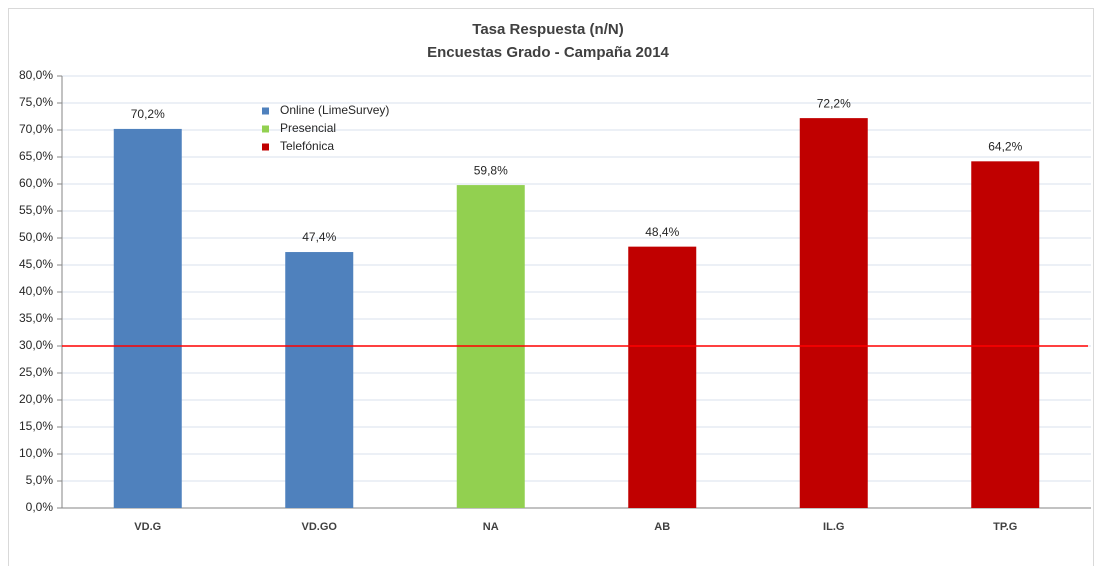  I want to click on y-tick-label: 60,0%, so click(36, 183).